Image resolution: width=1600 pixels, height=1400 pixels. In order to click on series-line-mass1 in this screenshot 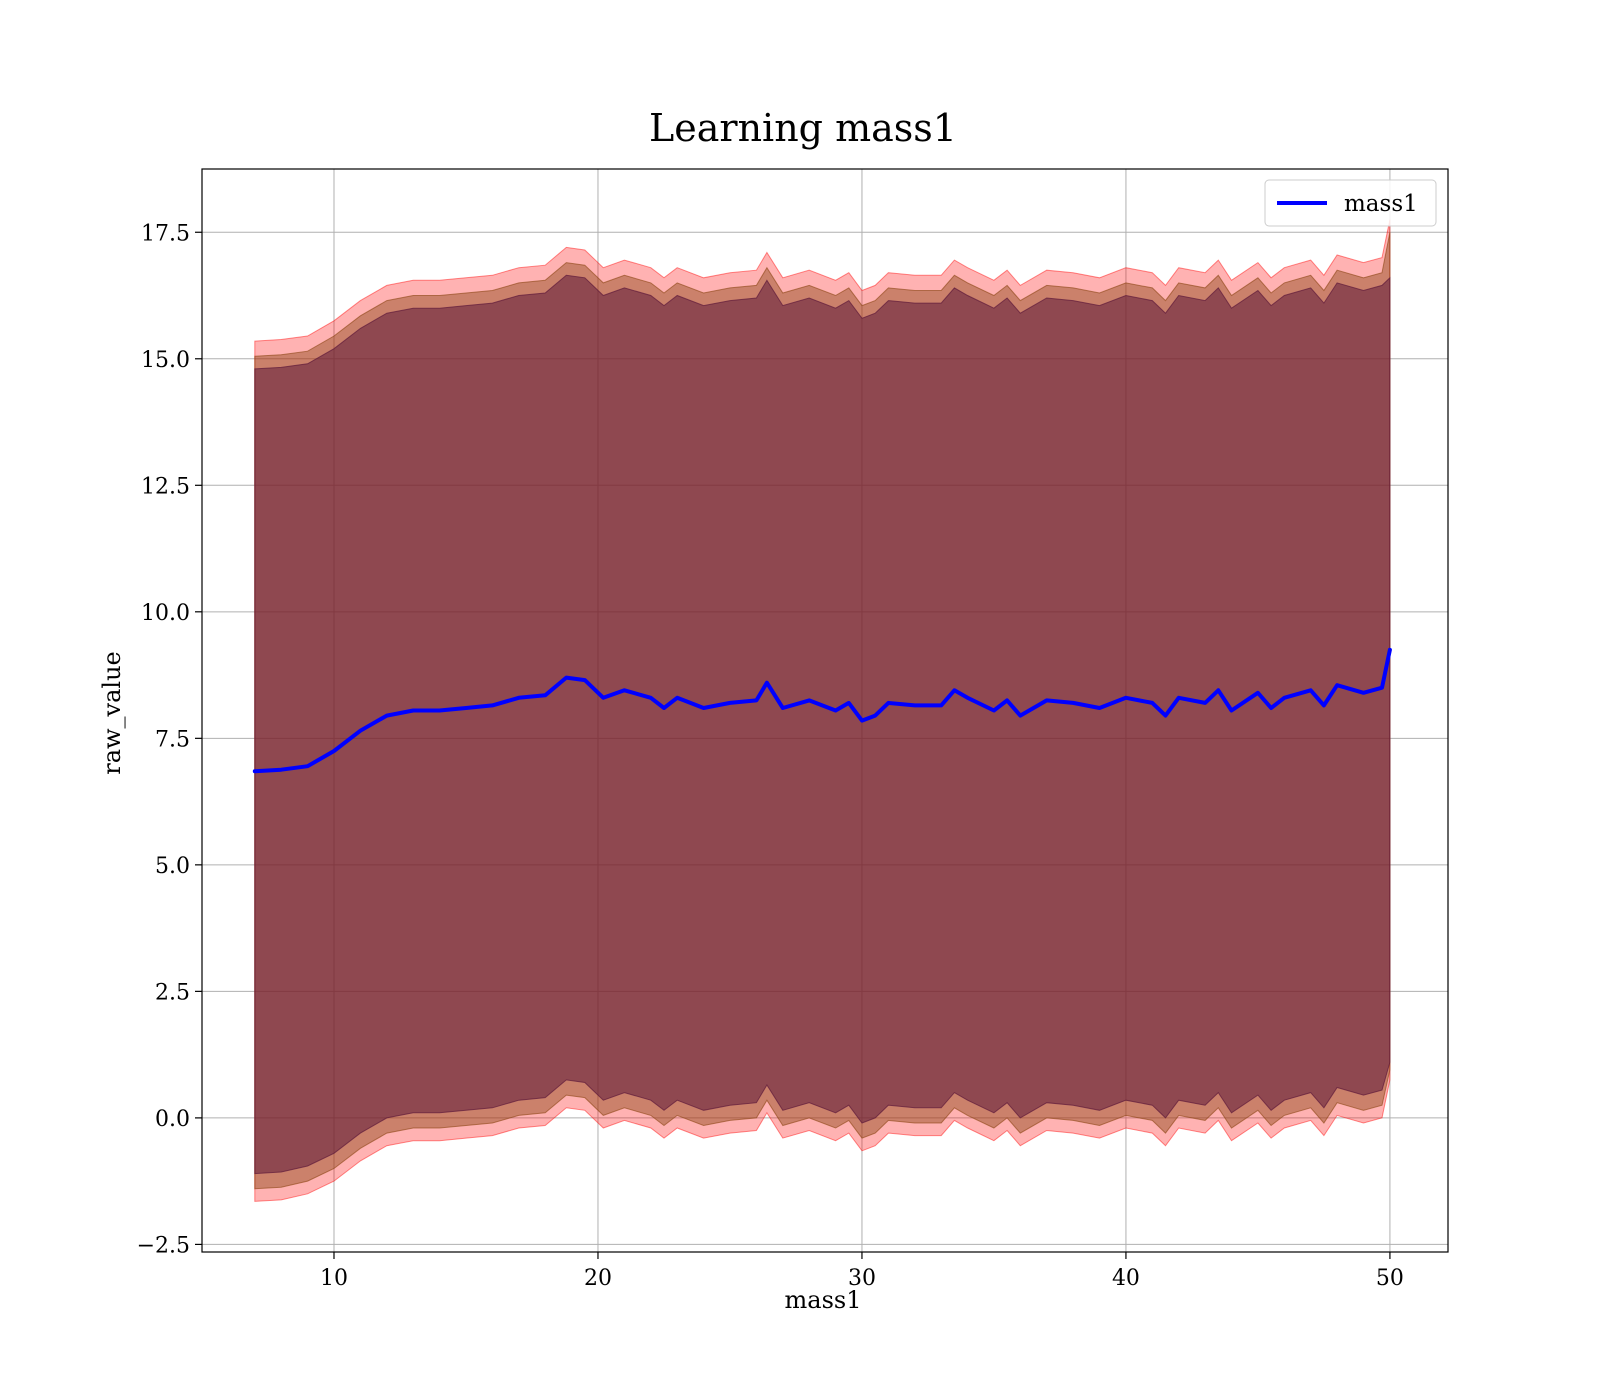, I will do `click(822, 710)`.